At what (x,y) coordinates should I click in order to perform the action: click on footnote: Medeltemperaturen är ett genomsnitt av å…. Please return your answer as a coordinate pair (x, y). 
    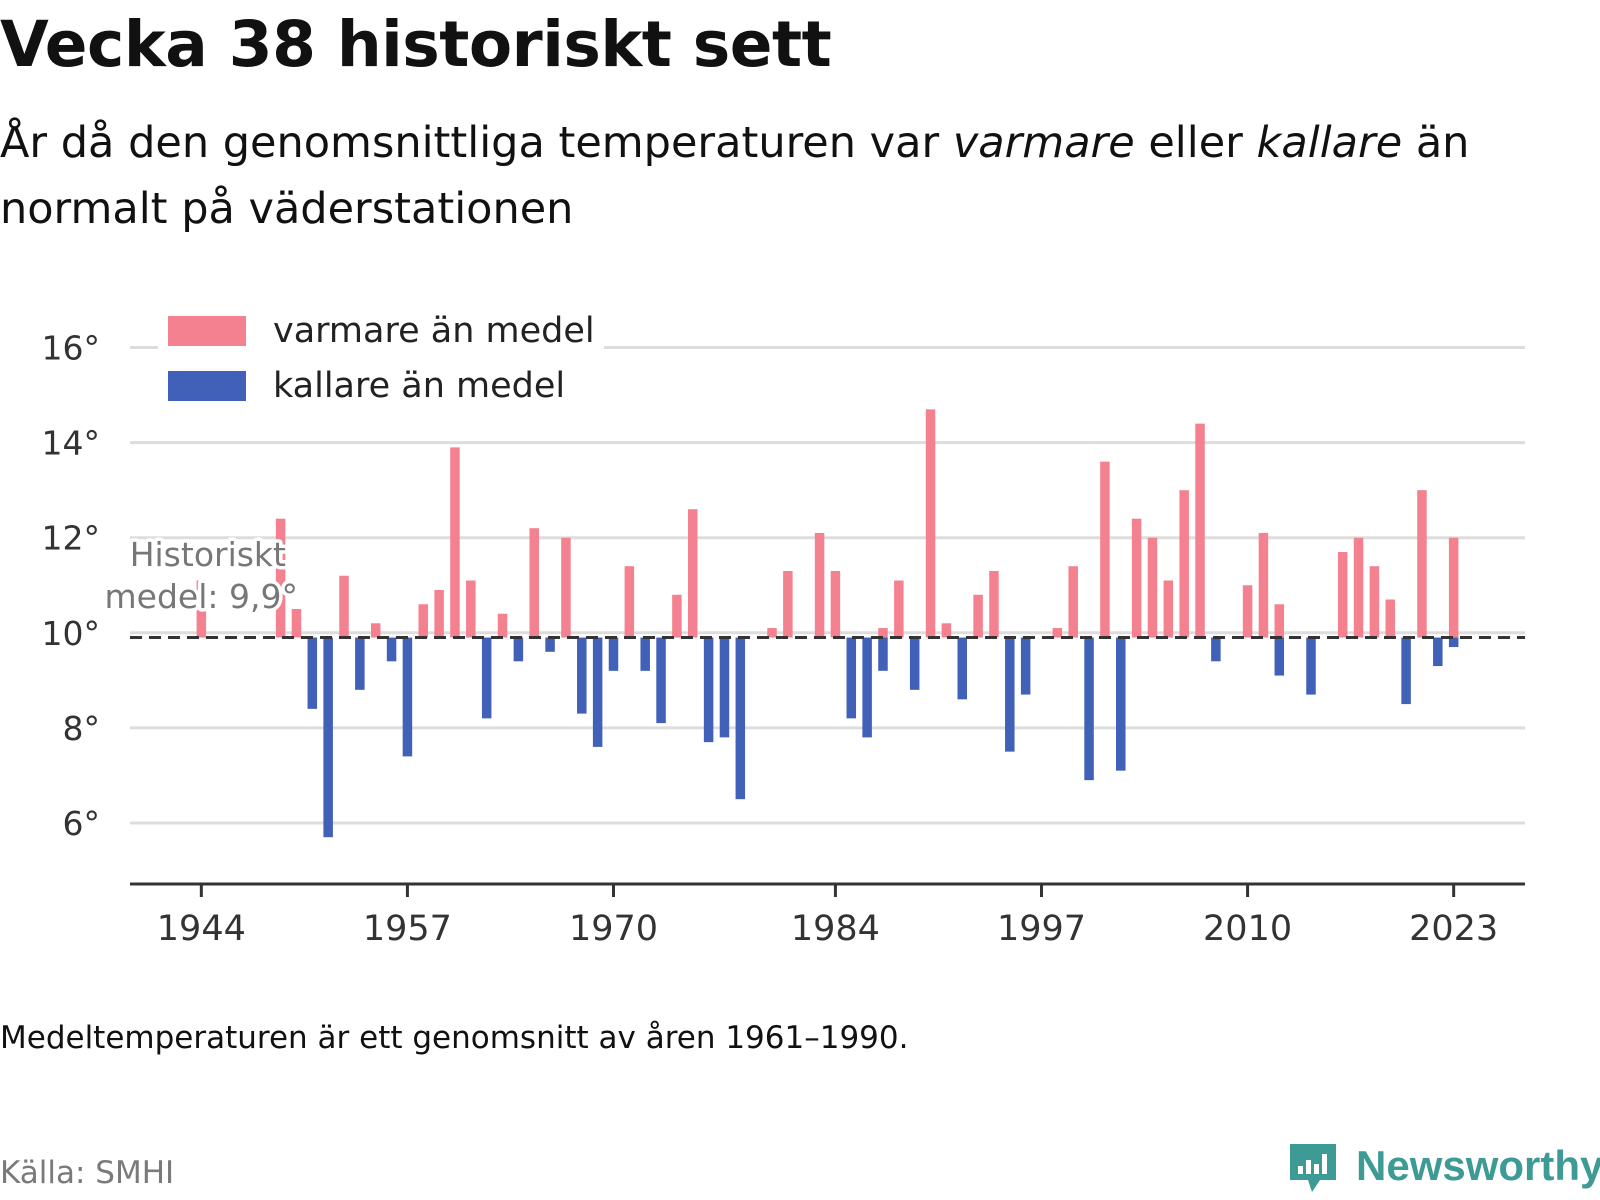
    Looking at the image, I should click on (454, 1038).